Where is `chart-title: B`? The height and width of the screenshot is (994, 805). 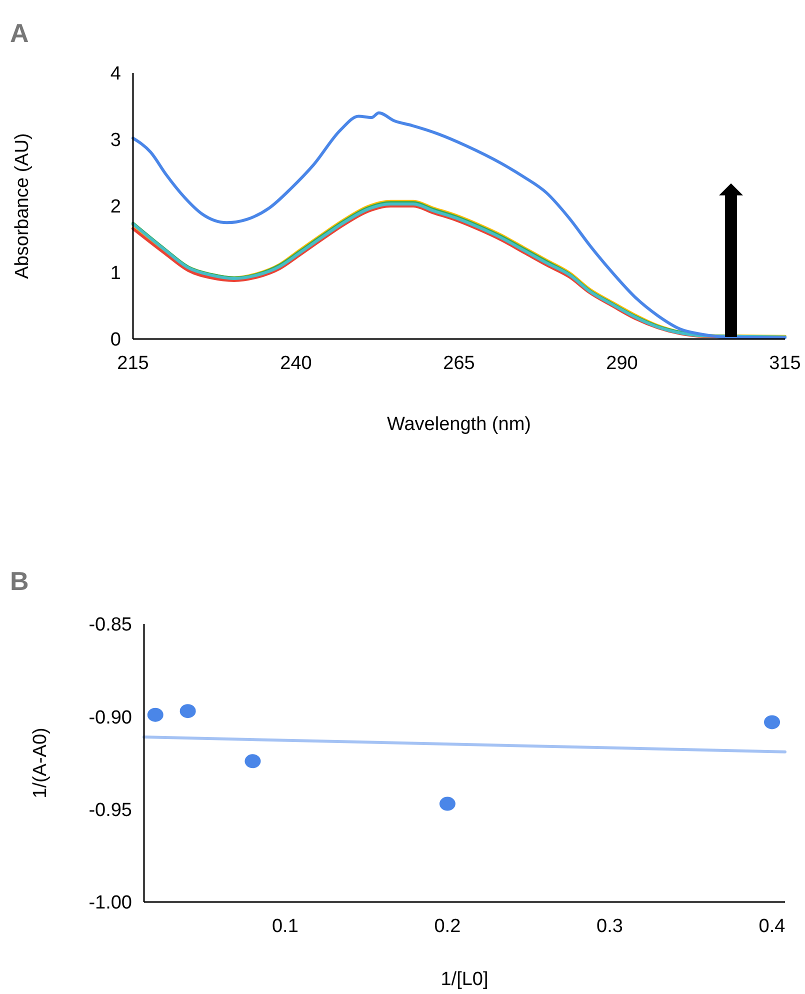 chart-title: B is located at coordinates (19, 581).